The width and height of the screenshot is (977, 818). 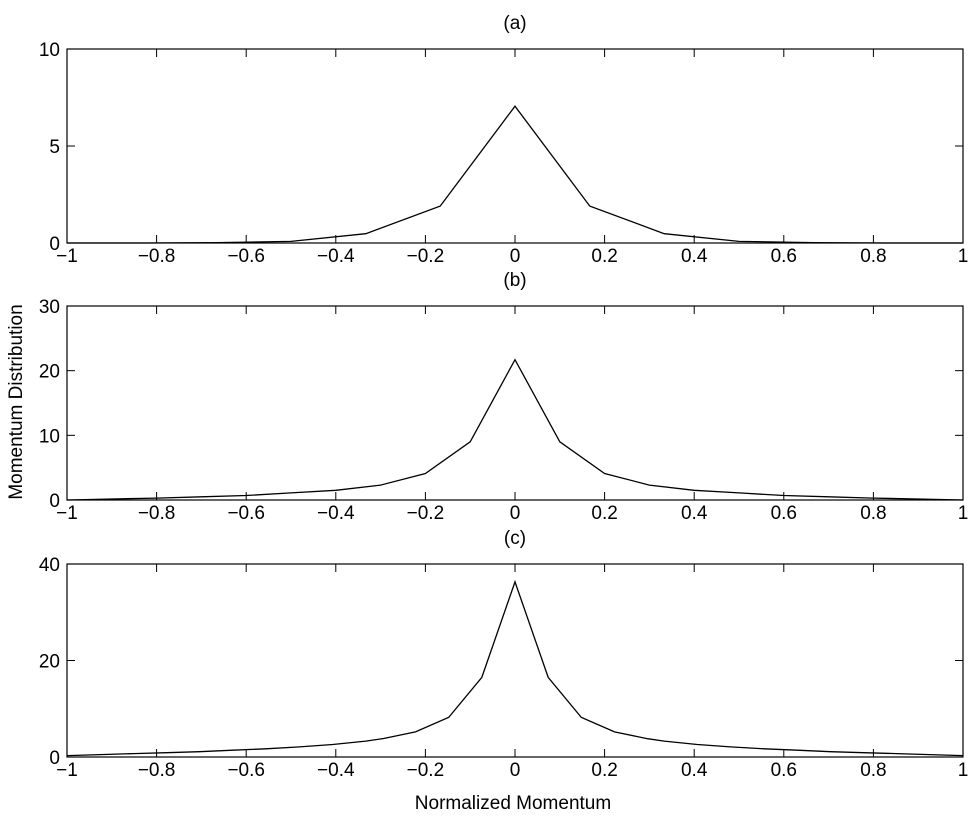 What do you see at coordinates (514, 280) in the screenshot?
I see `subplot-title: (b)` at bounding box center [514, 280].